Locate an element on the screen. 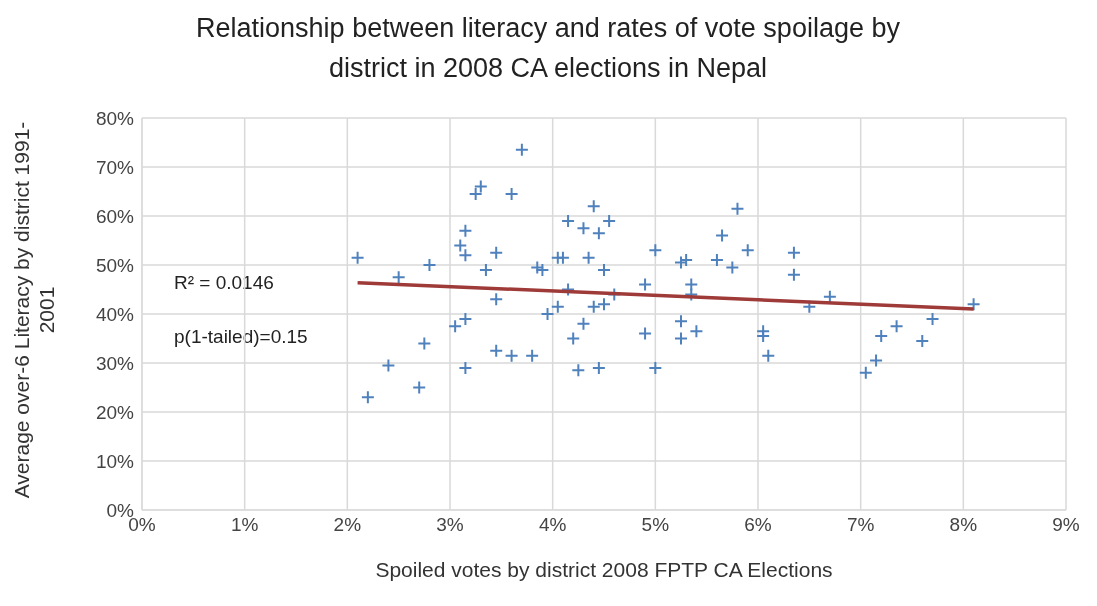 The height and width of the screenshot is (606, 1097). y-tick-label: 20% is located at coordinates (115, 412).